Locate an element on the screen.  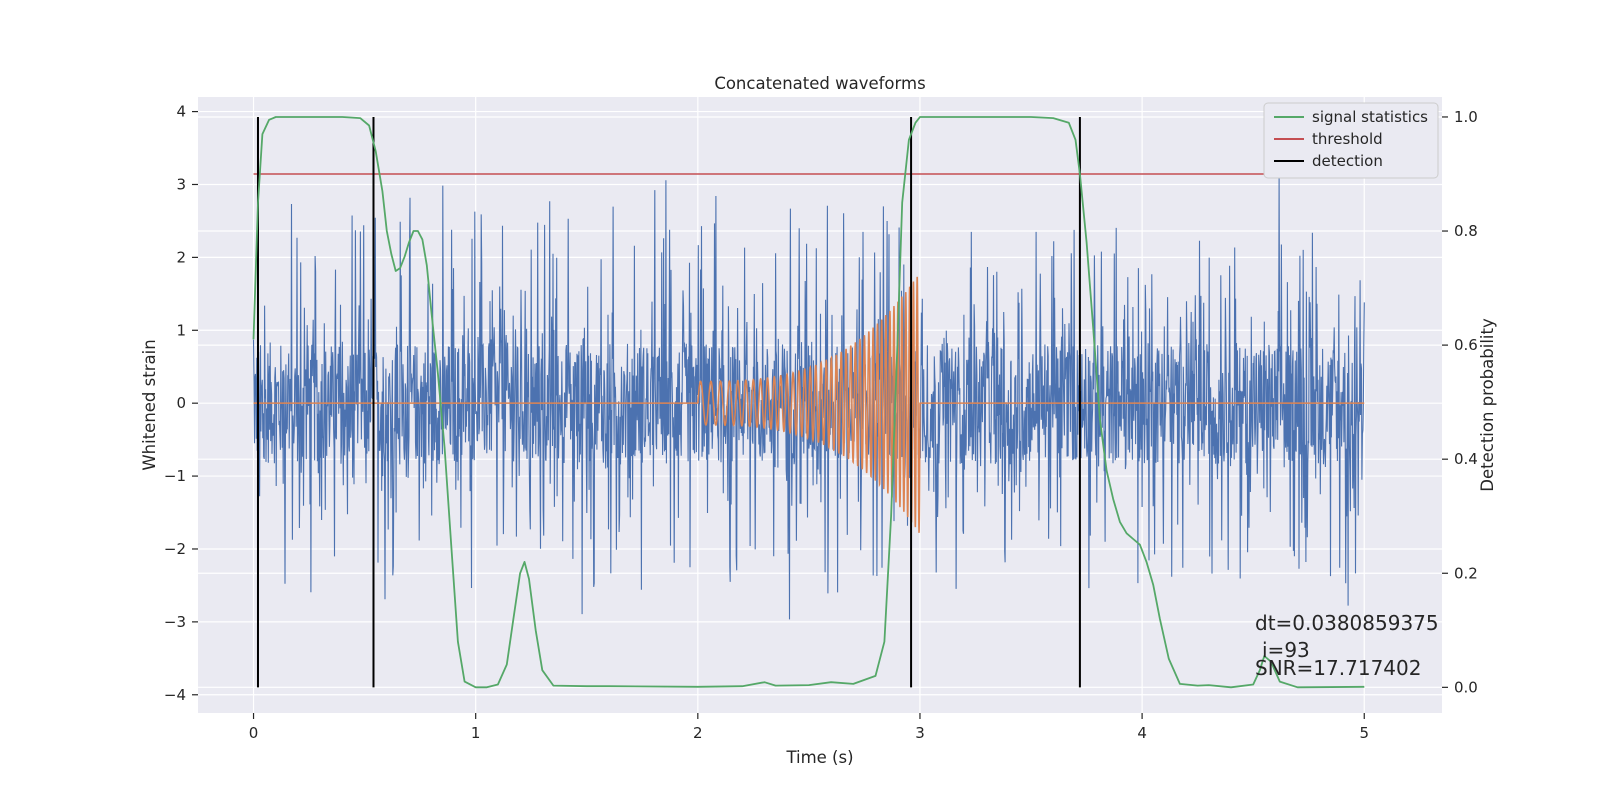
annotation-dt: dt=0.0380859375 is located at coordinates (1347, 623).